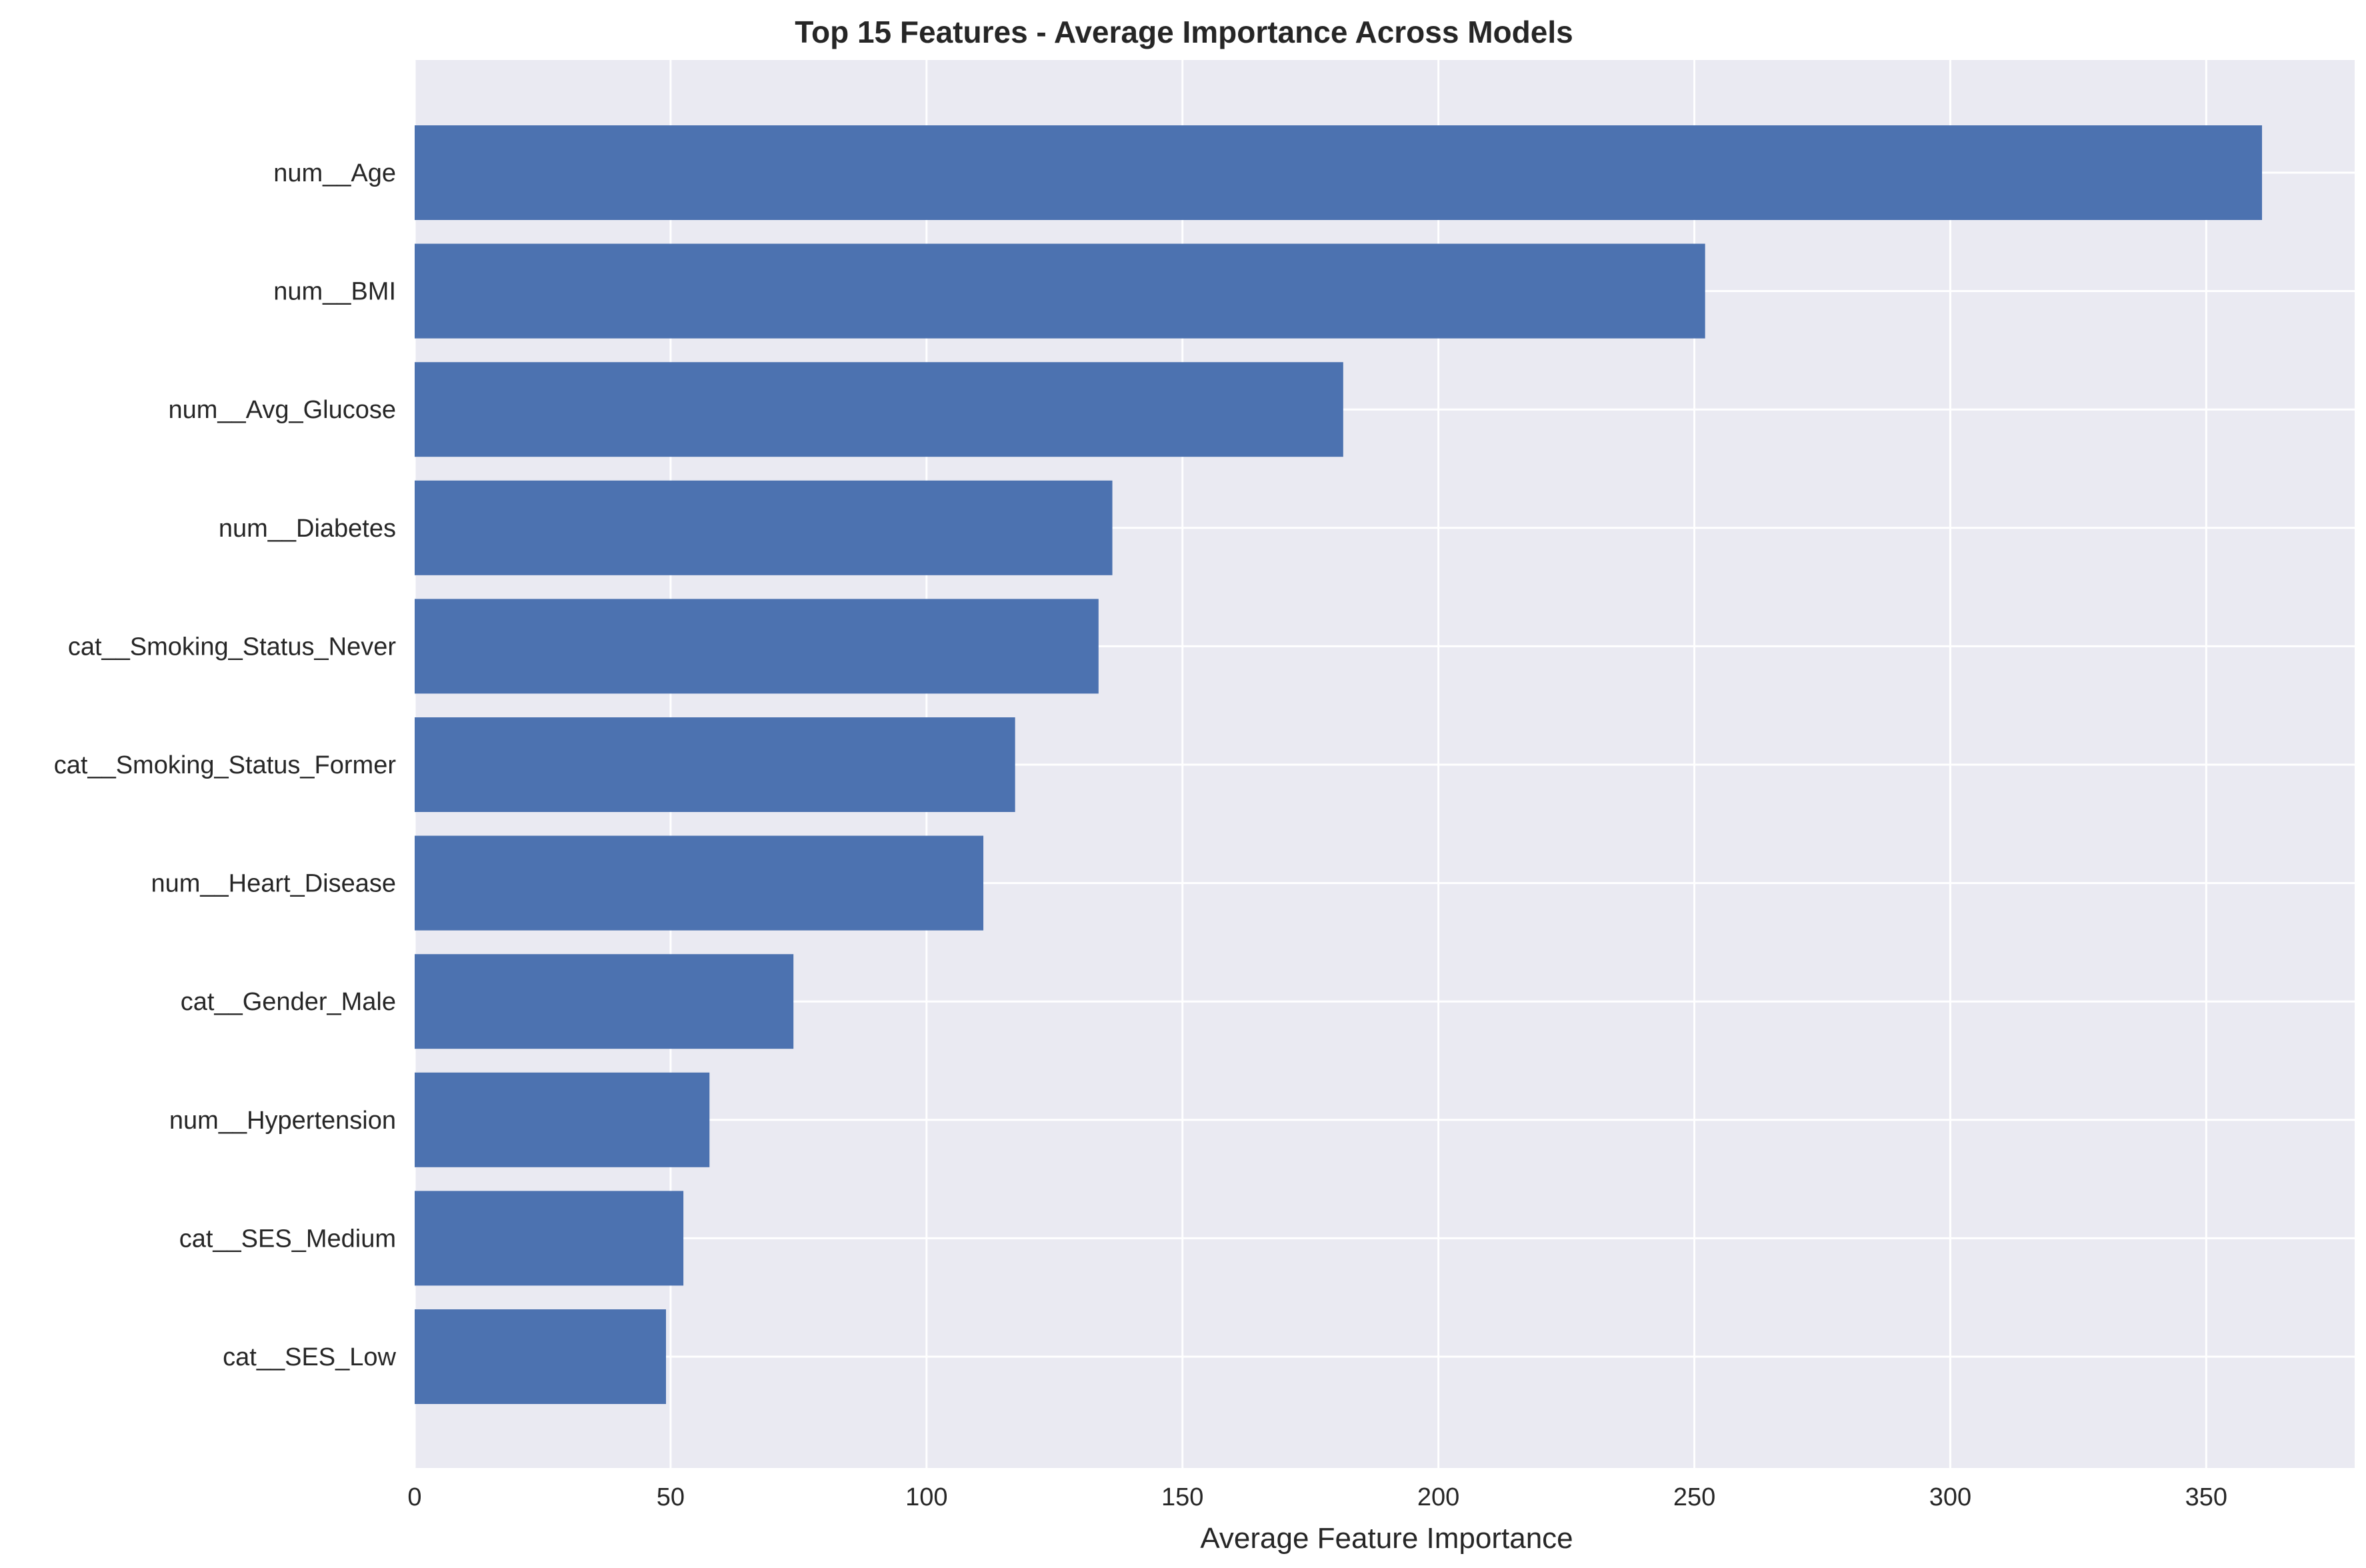 The width and height of the screenshot is (2366, 1568). I want to click on y-tick-label: num__Diabetes, so click(307, 529).